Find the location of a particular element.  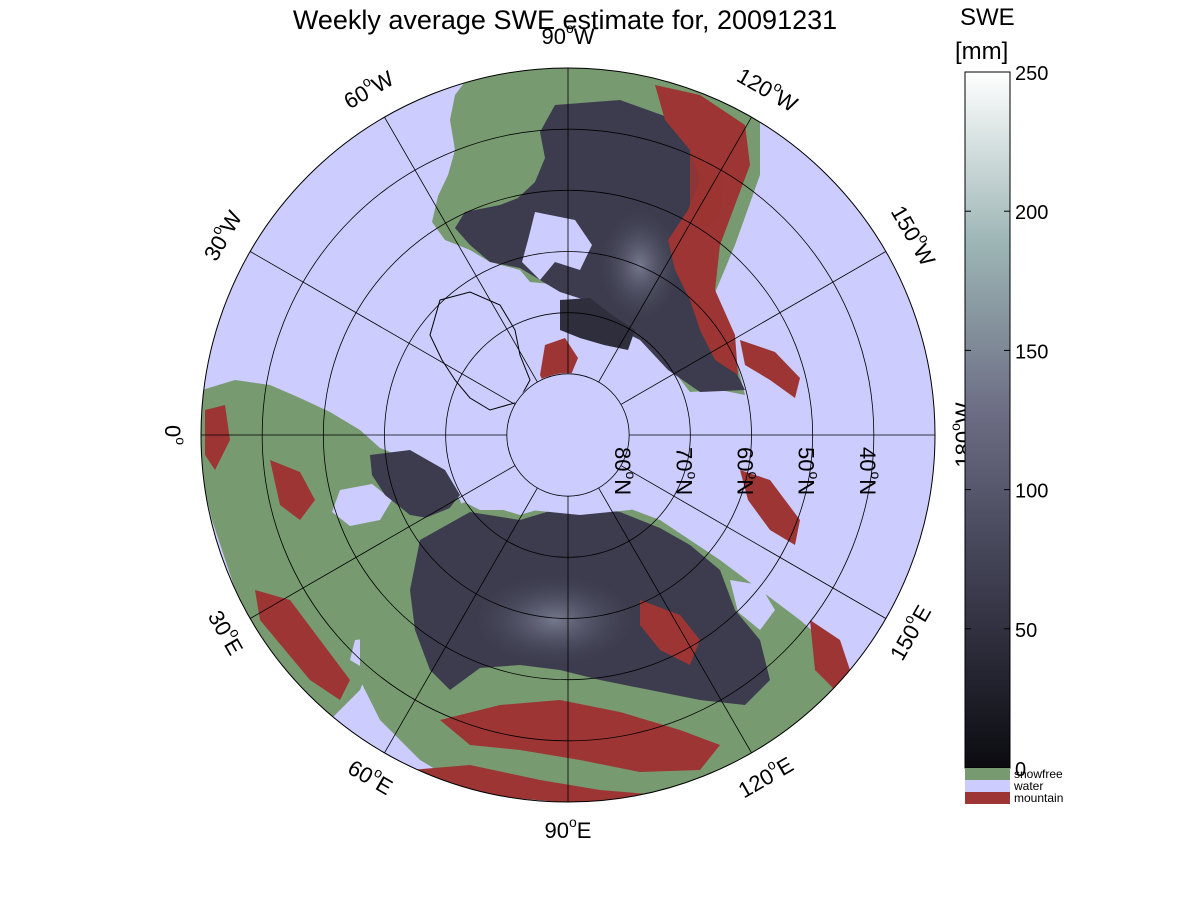

category-label-water: water is located at coordinates (1028, 786).